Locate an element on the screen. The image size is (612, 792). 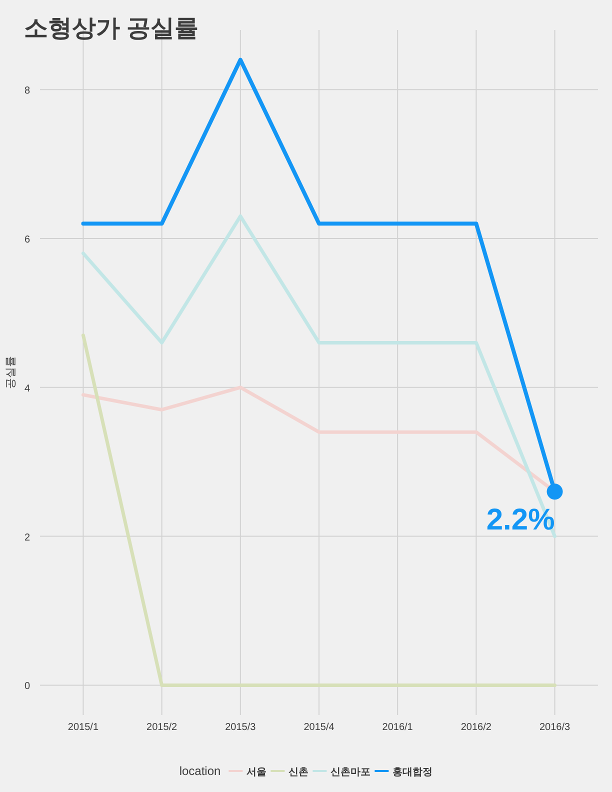
legend-label: 서울 is located at coordinates (256, 772).